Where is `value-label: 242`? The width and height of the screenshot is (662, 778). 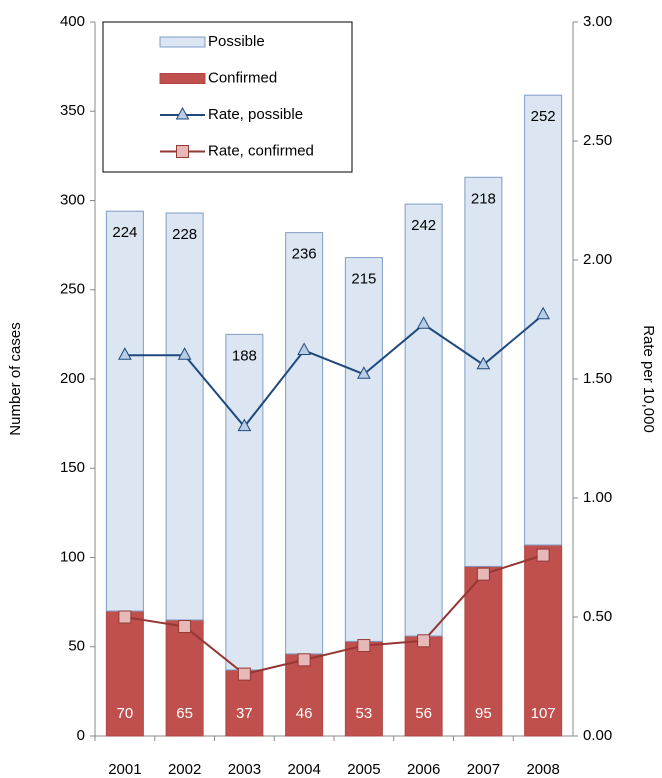
value-label: 242 is located at coordinates (423, 225).